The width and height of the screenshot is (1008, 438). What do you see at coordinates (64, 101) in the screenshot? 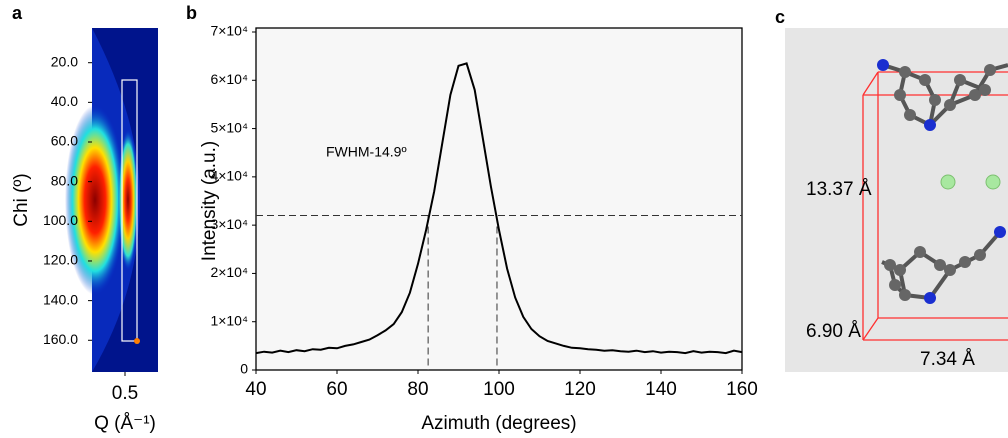
I see `y-tick-label: 40.0` at bounding box center [64, 101].